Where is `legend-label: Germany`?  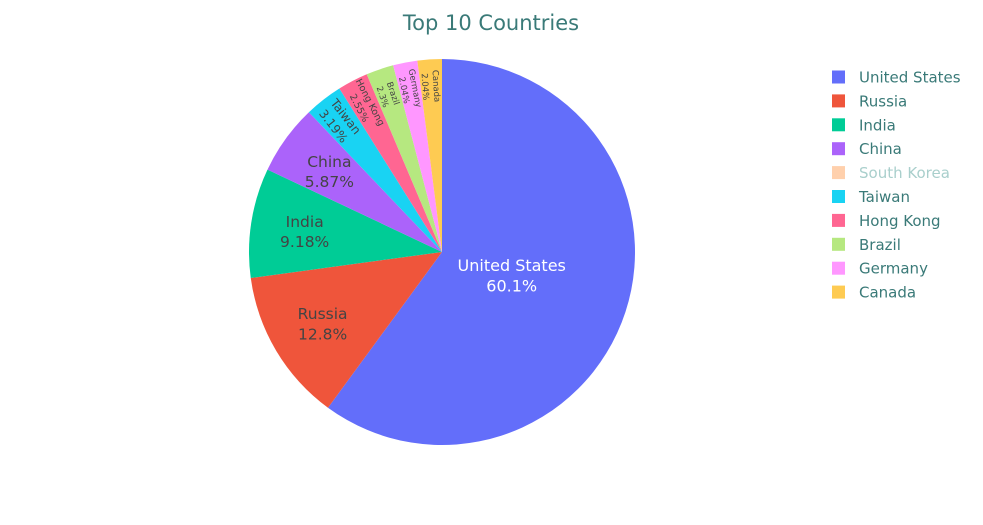 legend-label: Germany is located at coordinates (893, 269).